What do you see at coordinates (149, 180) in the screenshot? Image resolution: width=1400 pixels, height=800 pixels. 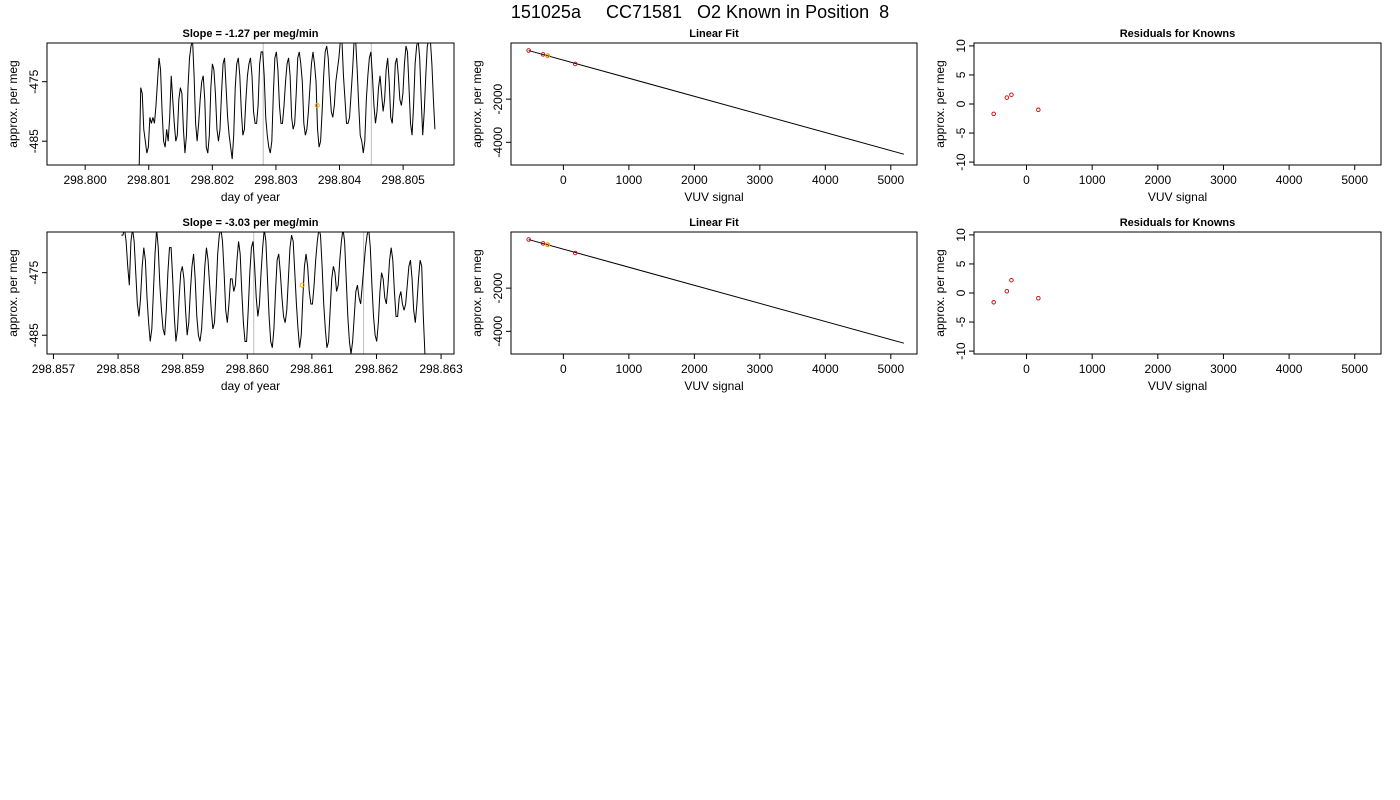 I see `x-tick-label: 298.801` at bounding box center [149, 180].